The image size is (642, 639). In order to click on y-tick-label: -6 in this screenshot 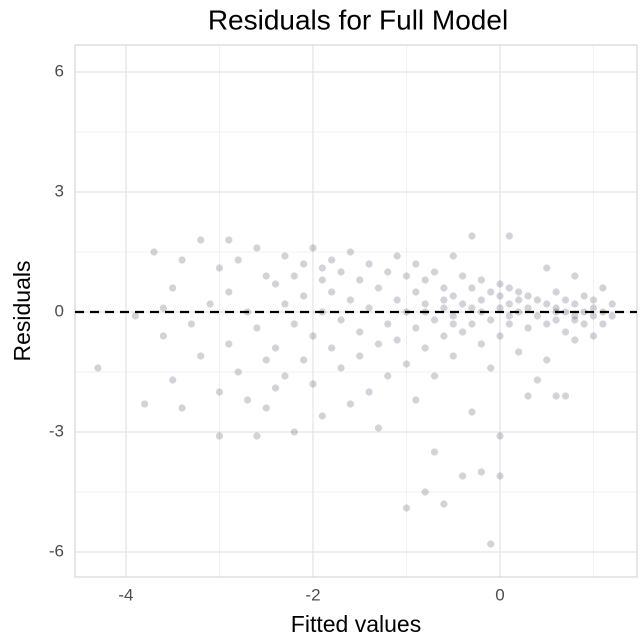, I will do `click(56, 550)`.